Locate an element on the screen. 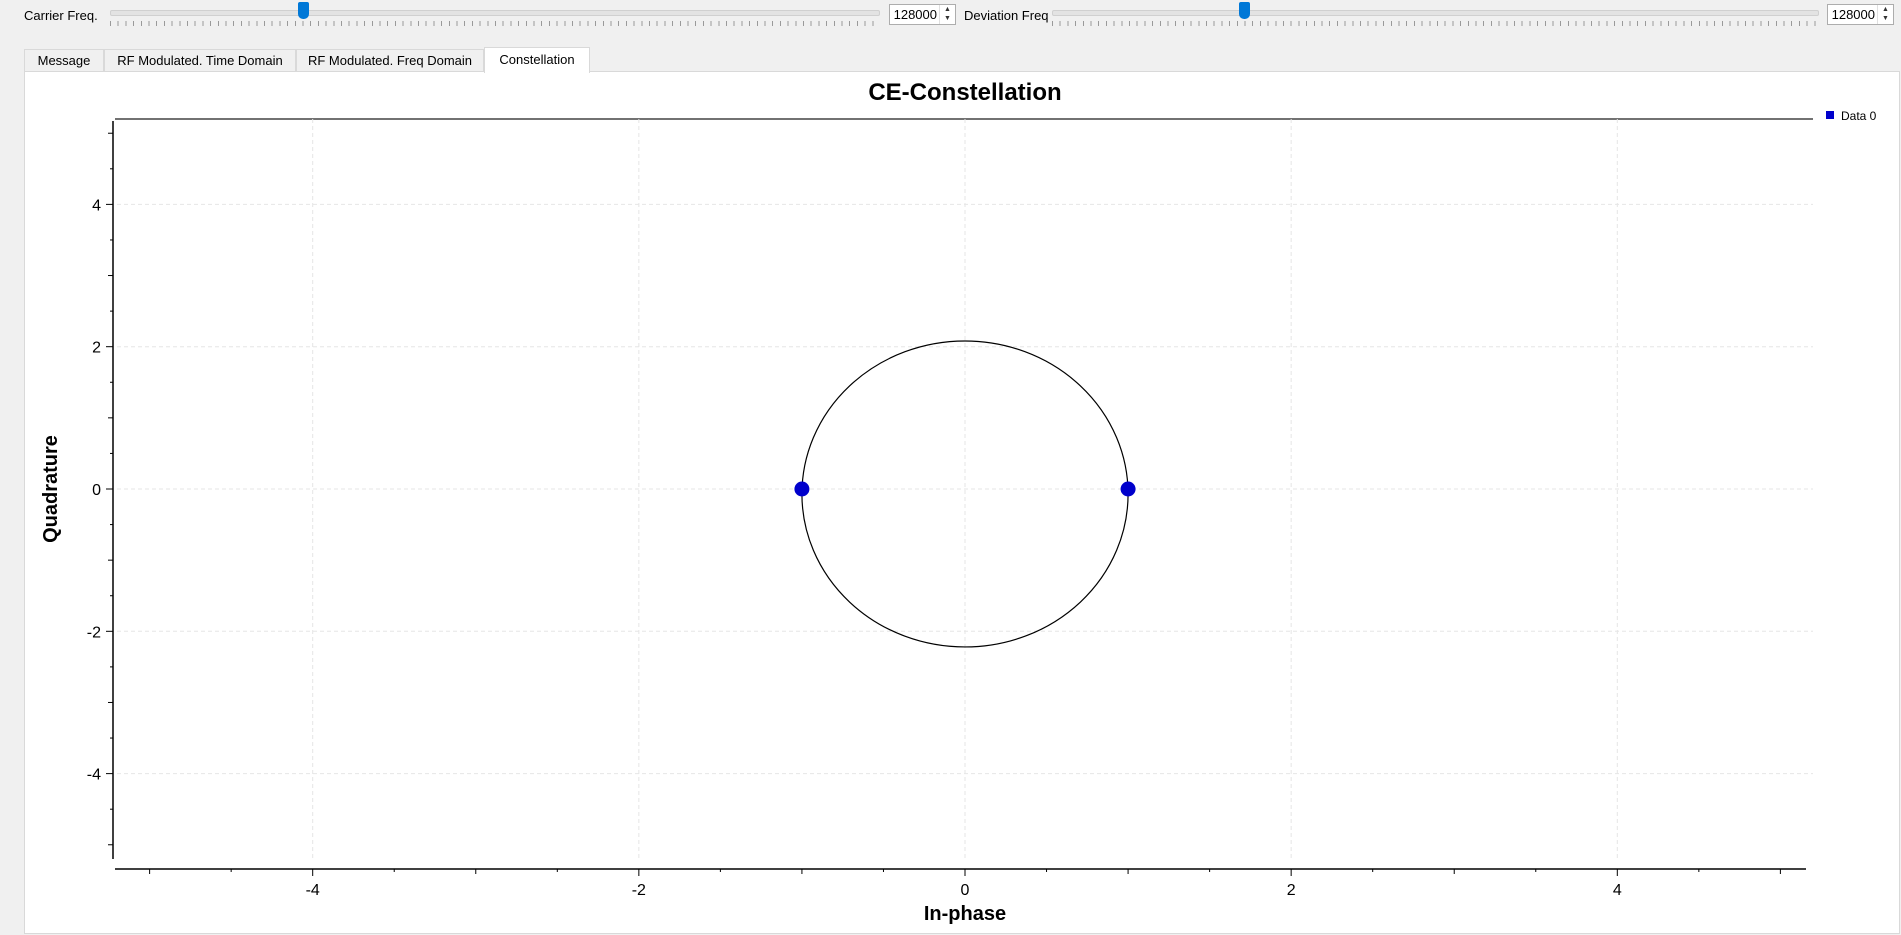 The height and width of the screenshot is (935, 1901). y-tick-label: -4 is located at coordinates (94, 775).